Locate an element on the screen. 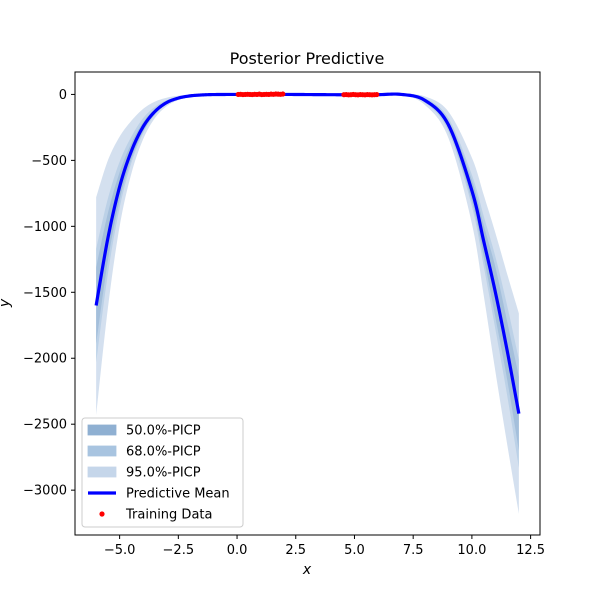  y-tick-label: −1000 is located at coordinates (45, 227).